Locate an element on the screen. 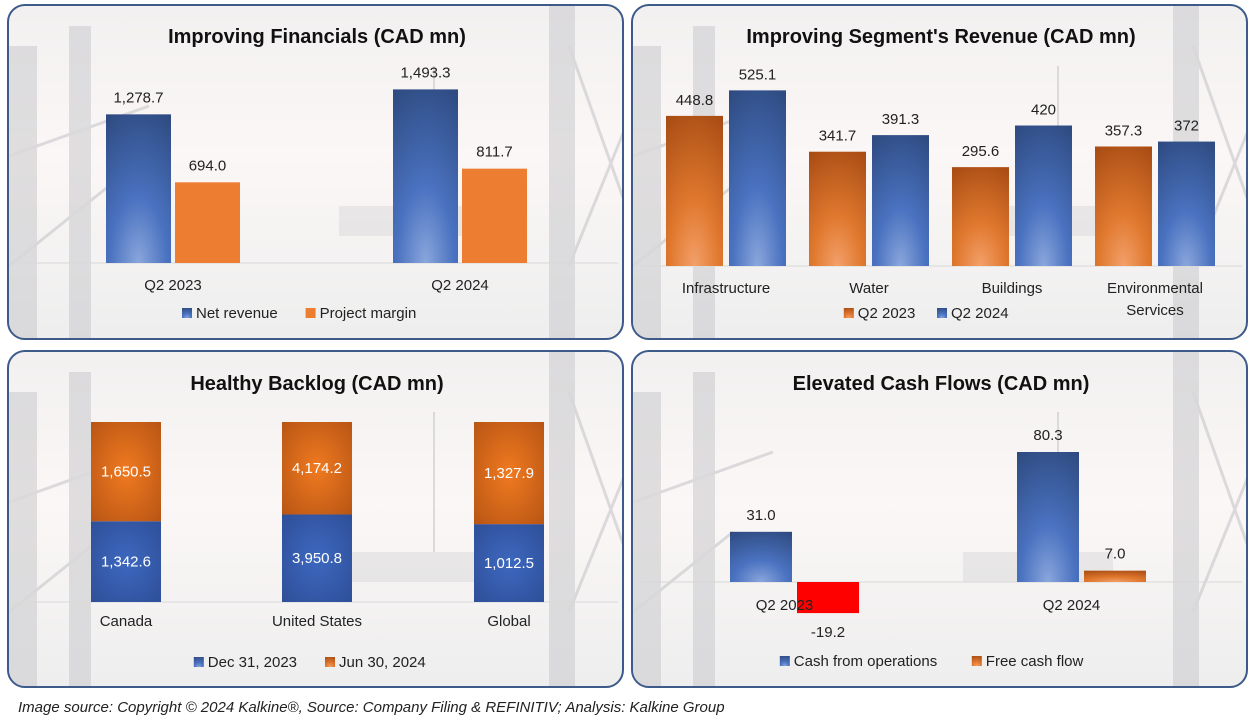  legend-label-0: Net revenue is located at coordinates (237, 313).